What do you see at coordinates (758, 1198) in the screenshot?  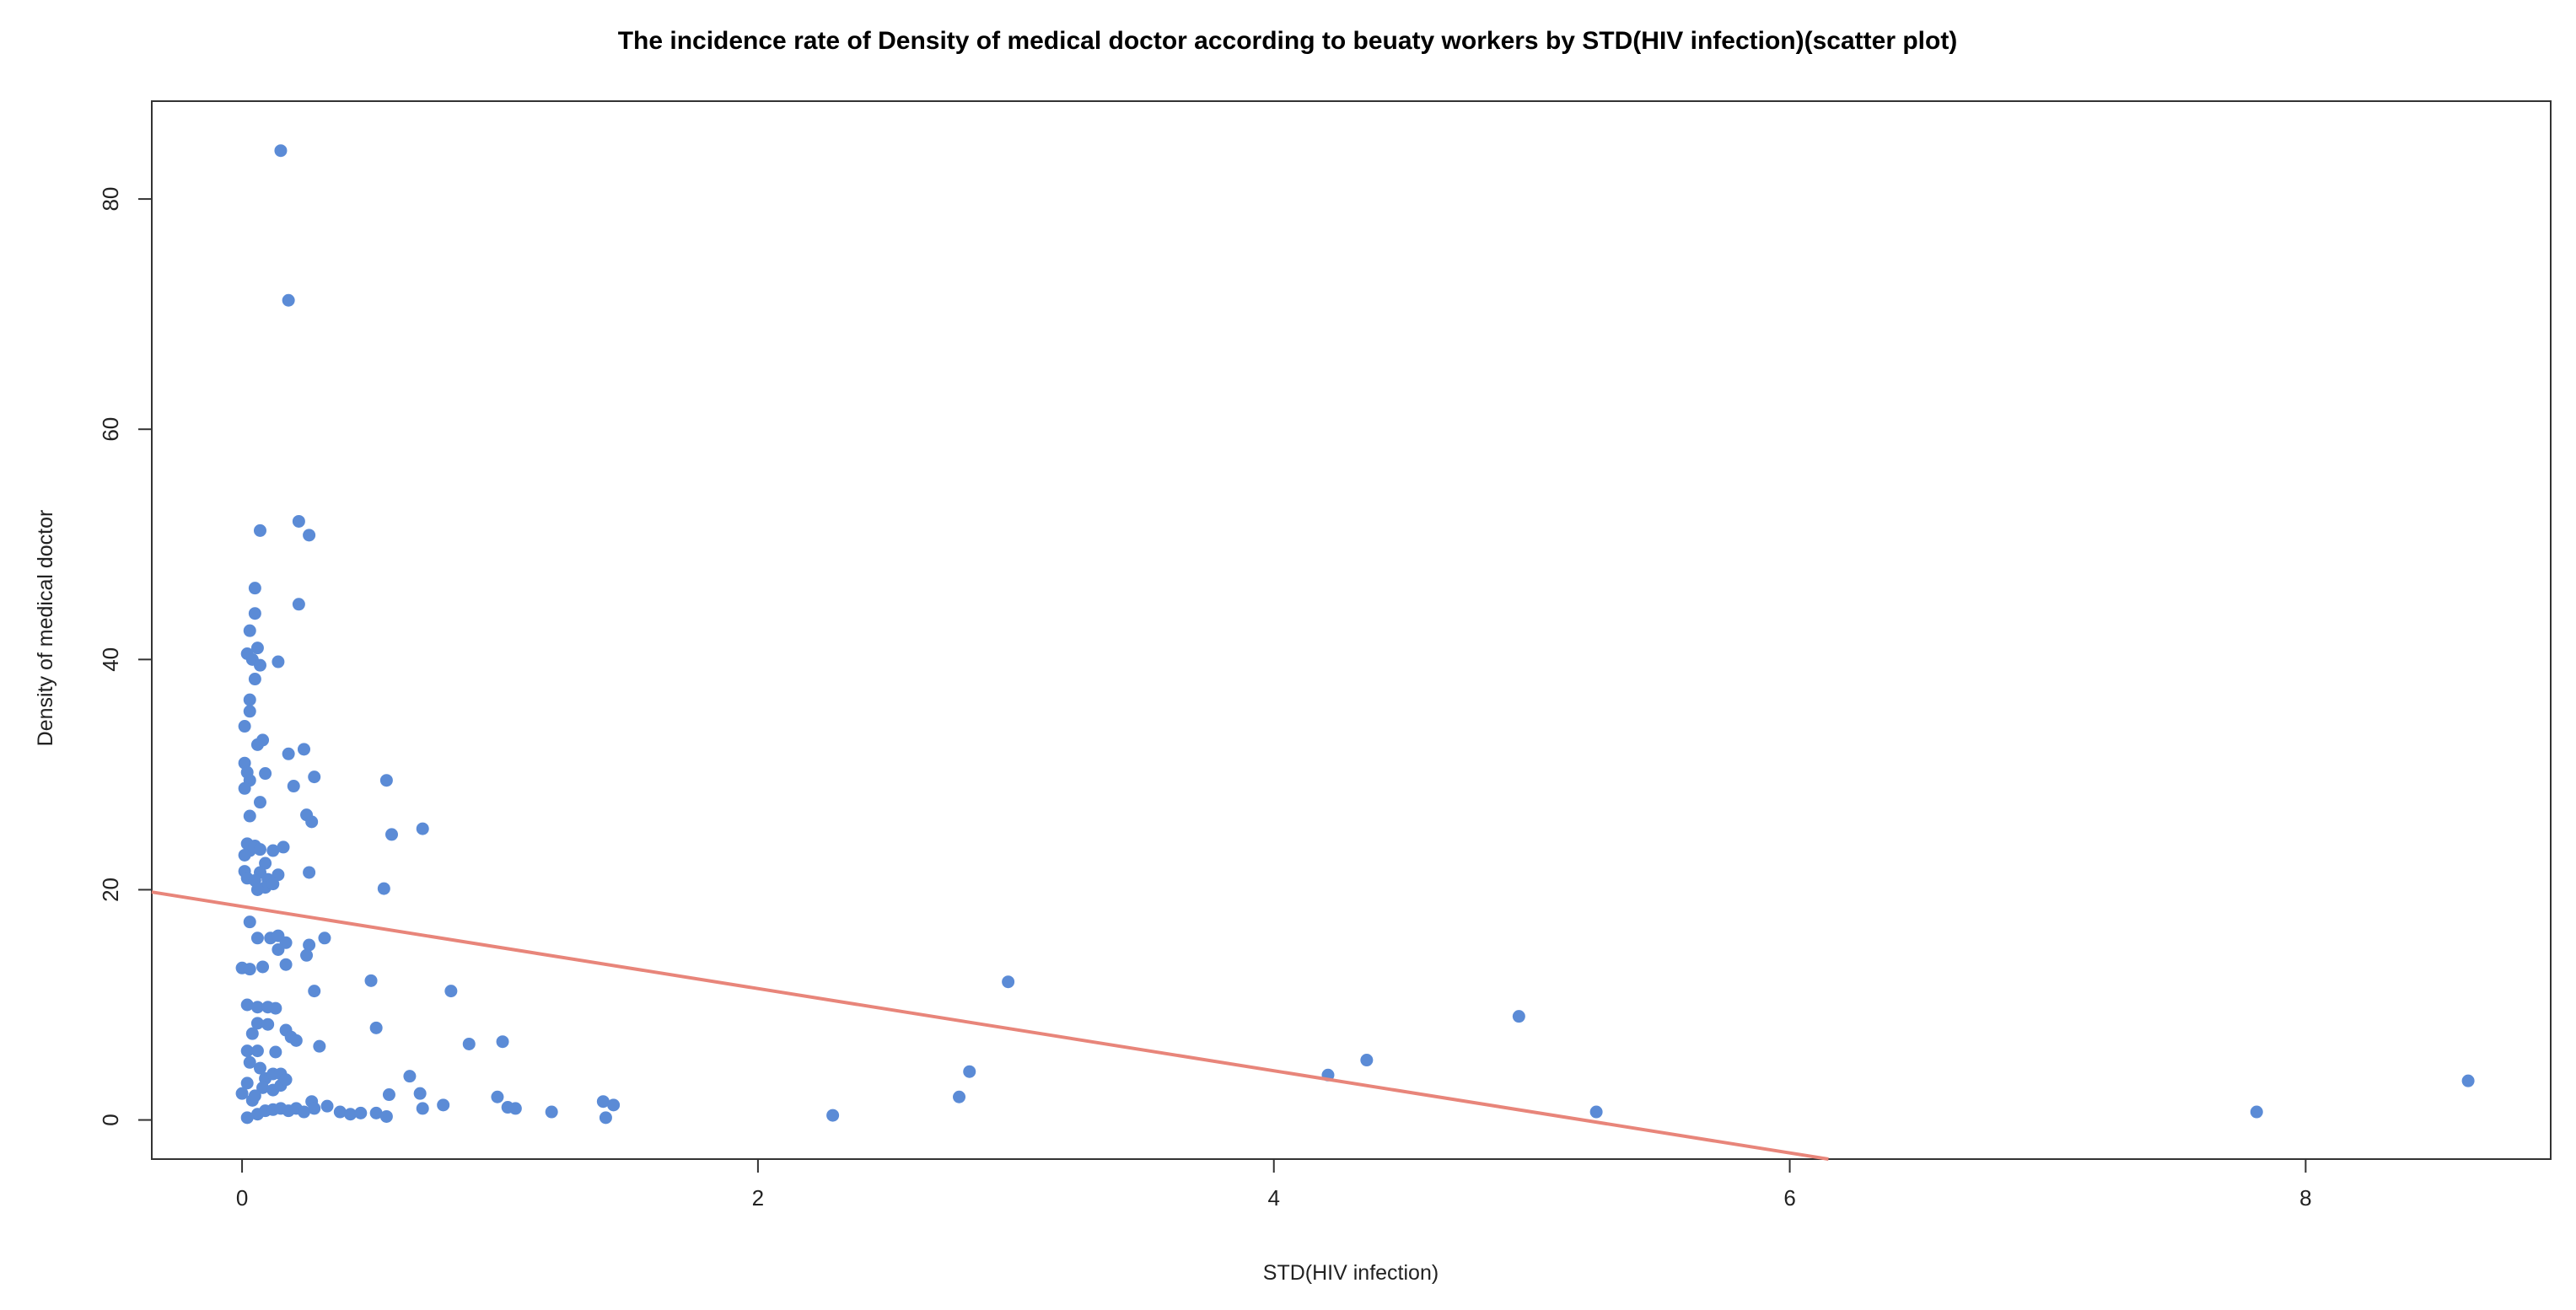 I see `x-tick-label-1: 2` at bounding box center [758, 1198].